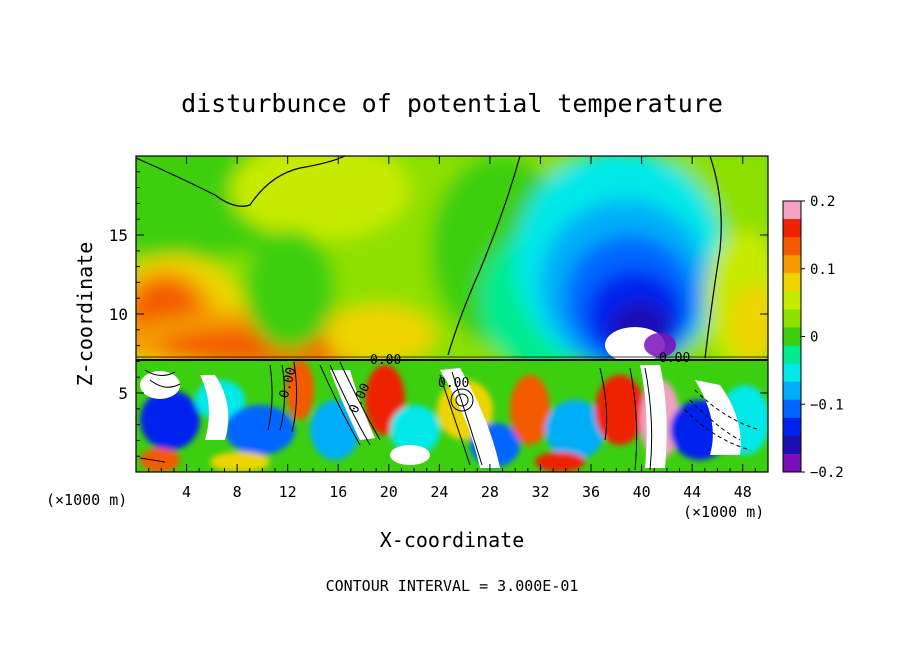  Describe the element at coordinates (439, 492) in the screenshot. I see `x-tick-label: 24` at that location.